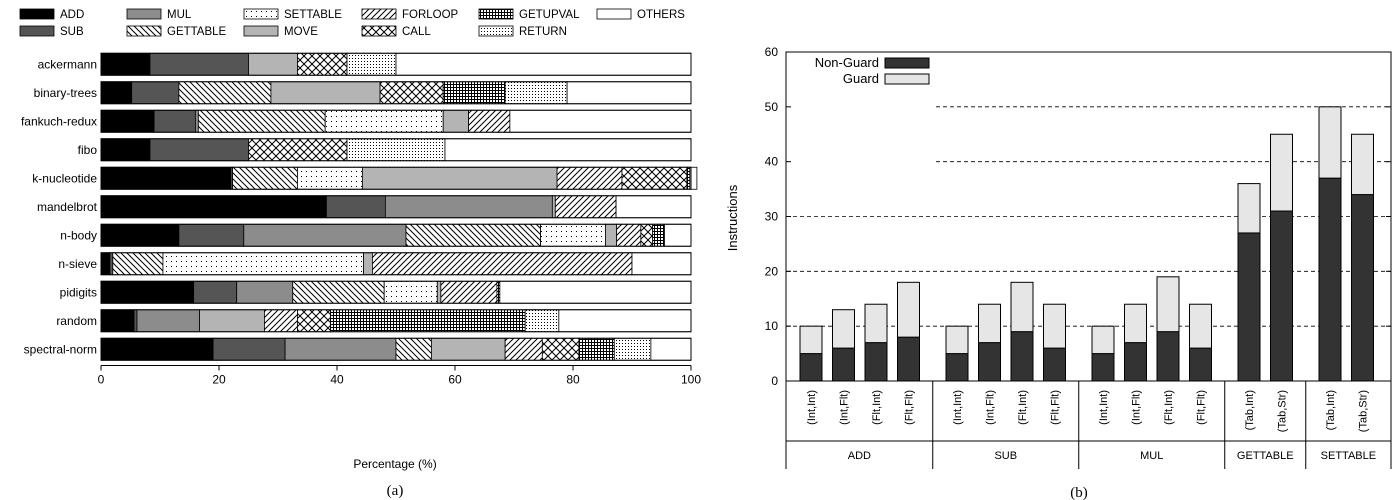 The height and width of the screenshot is (500, 1397). What do you see at coordinates (37, 14) in the screenshot?
I see `legend-swatch-add` at bounding box center [37, 14].